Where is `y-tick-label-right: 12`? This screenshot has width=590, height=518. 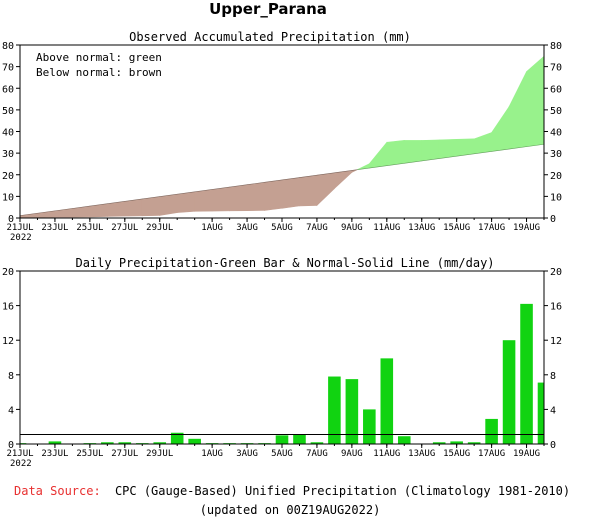 y-tick-label-right: 12 is located at coordinates (556, 341).